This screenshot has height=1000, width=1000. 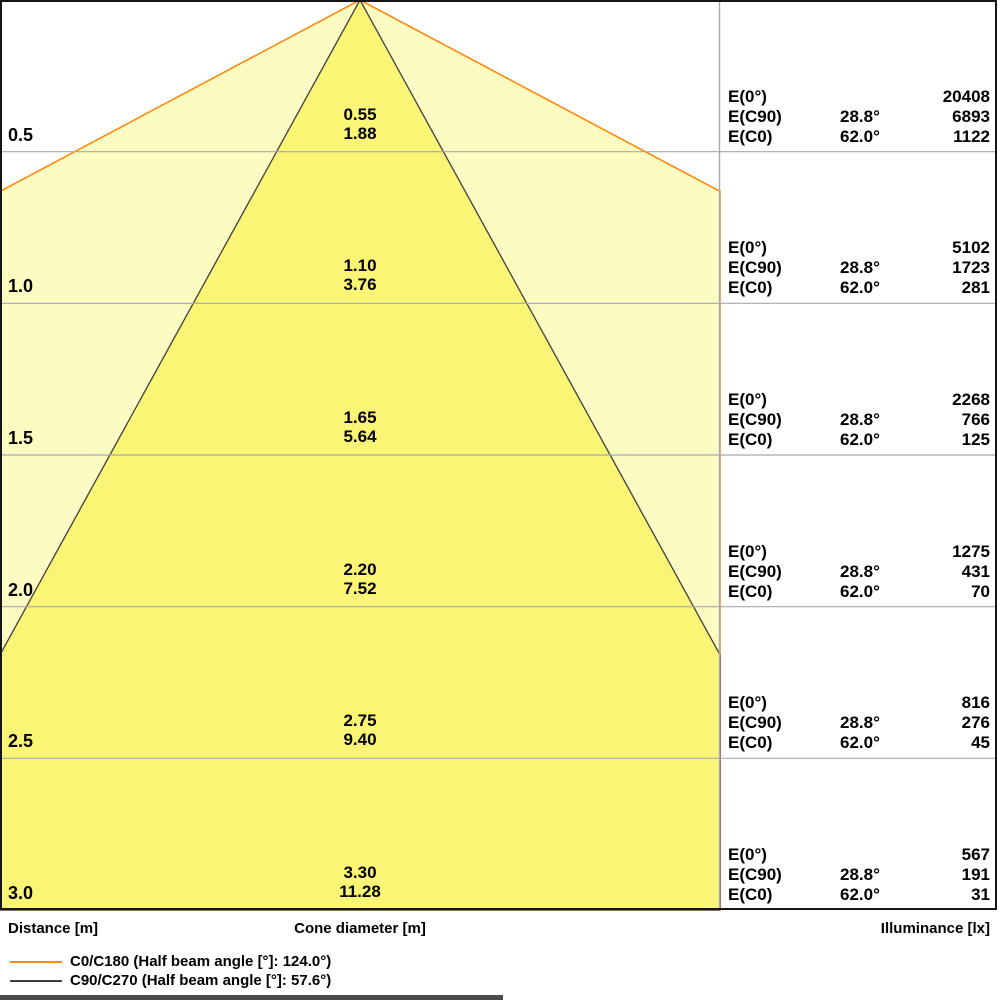 What do you see at coordinates (975, 702) in the screenshot?
I see `e0-value: 816` at bounding box center [975, 702].